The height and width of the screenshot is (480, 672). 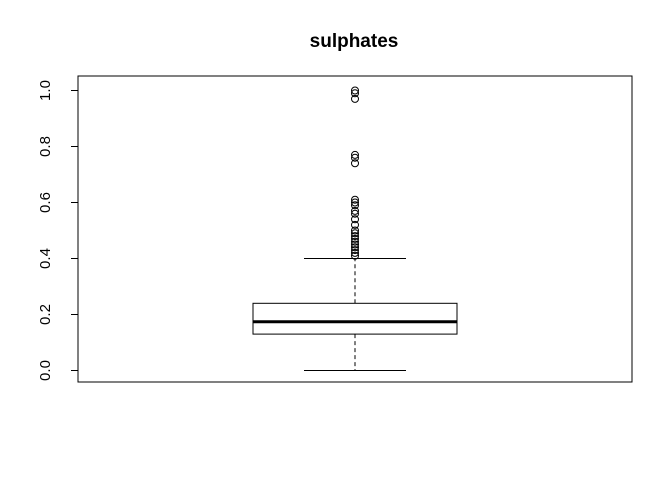 I want to click on y-tick-label: 0.6, so click(x=45, y=202).